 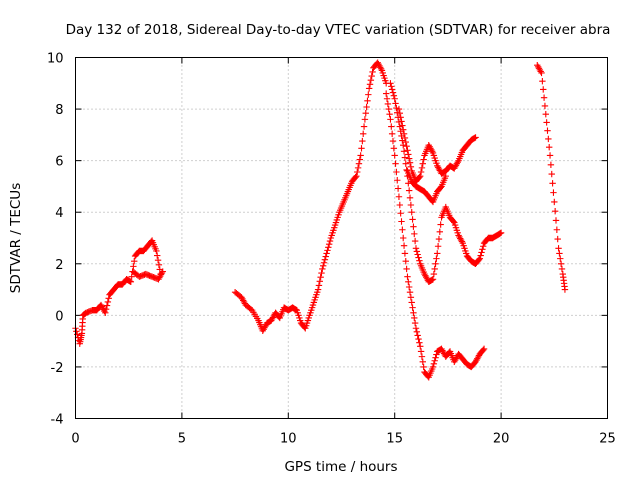 I want to click on y-tick-label: 0, so click(x=59, y=316).